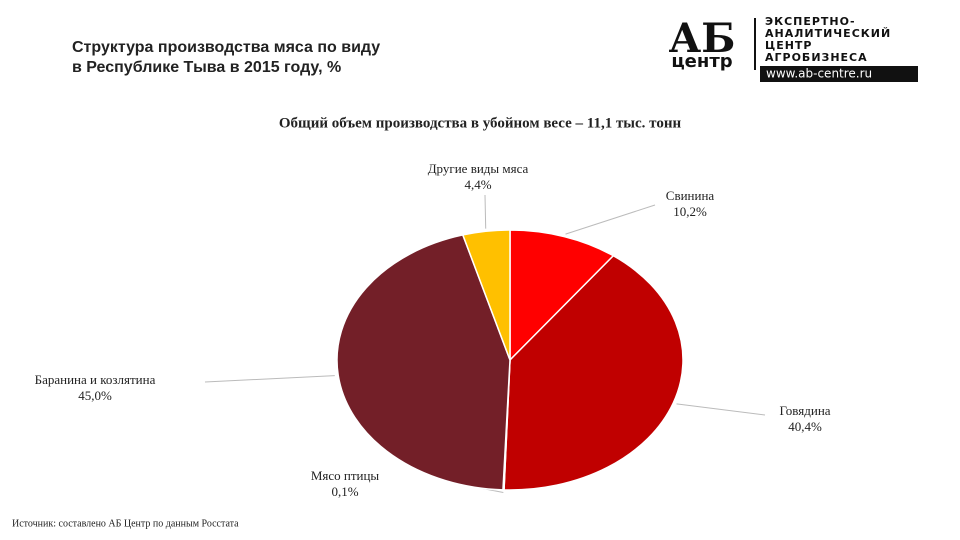 The image size is (960, 540). What do you see at coordinates (206, 67) in the screenshot?
I see `header-title: в Республике Тыва в 2015 году, %` at bounding box center [206, 67].